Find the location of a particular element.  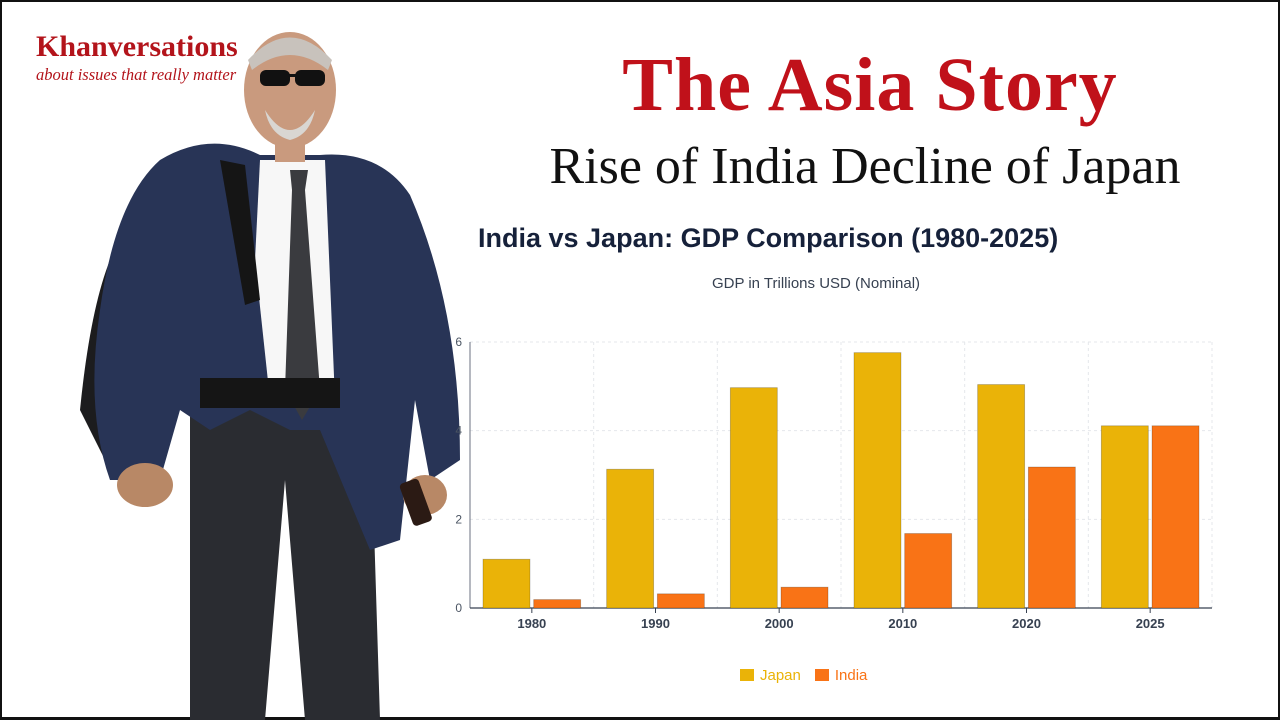

legend-item-japan: Japan is located at coordinates (770, 675).